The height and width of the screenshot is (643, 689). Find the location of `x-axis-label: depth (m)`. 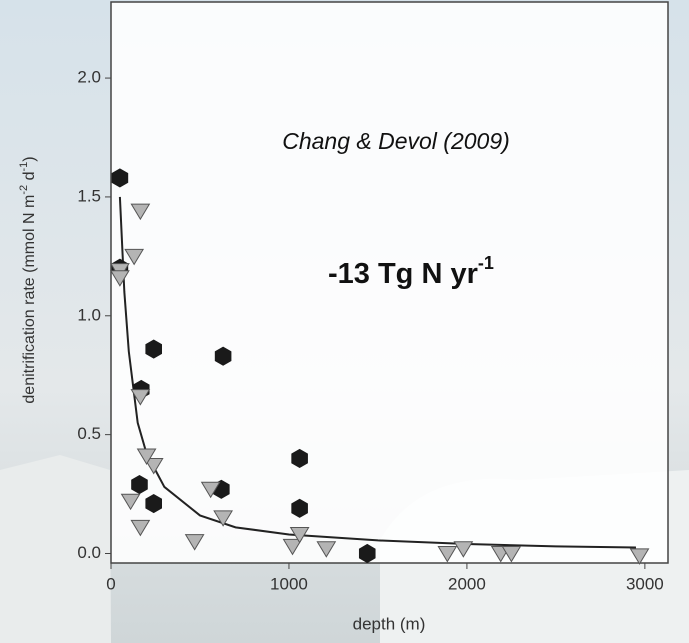

x-axis-label: depth (m) is located at coordinates (389, 623).